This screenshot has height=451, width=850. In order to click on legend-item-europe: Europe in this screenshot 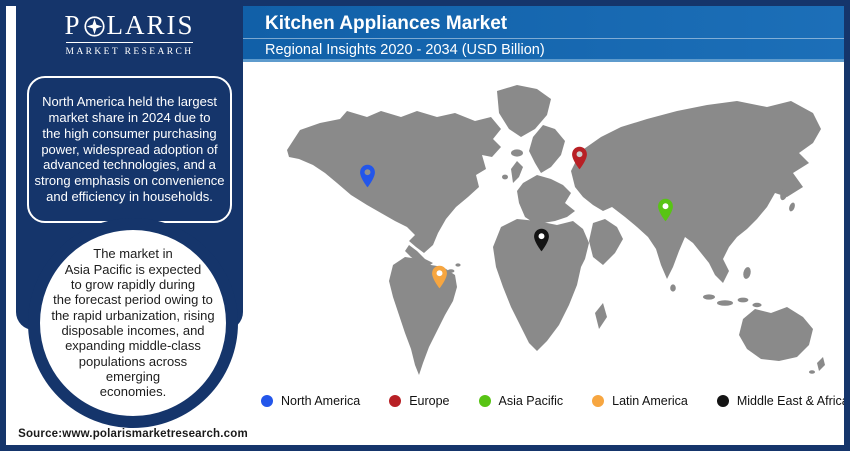, I will do `click(419, 401)`.